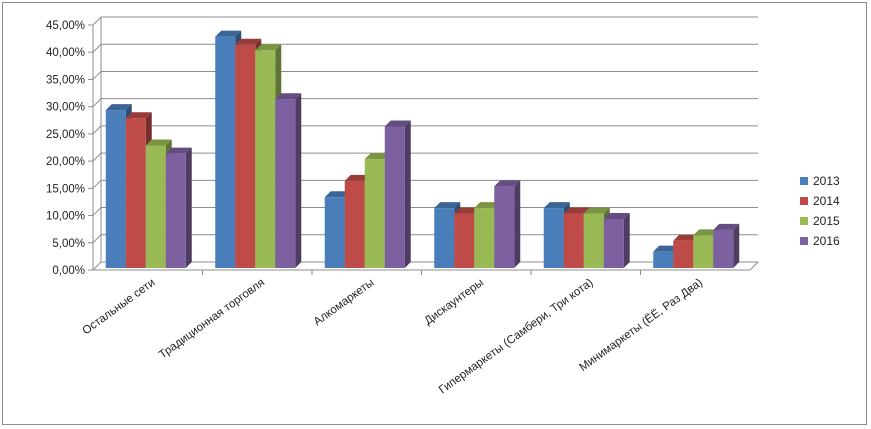 The height and width of the screenshot is (429, 871). What do you see at coordinates (454, 302) in the screenshot?
I see `x-category-label: Дискаунтеры` at bounding box center [454, 302].